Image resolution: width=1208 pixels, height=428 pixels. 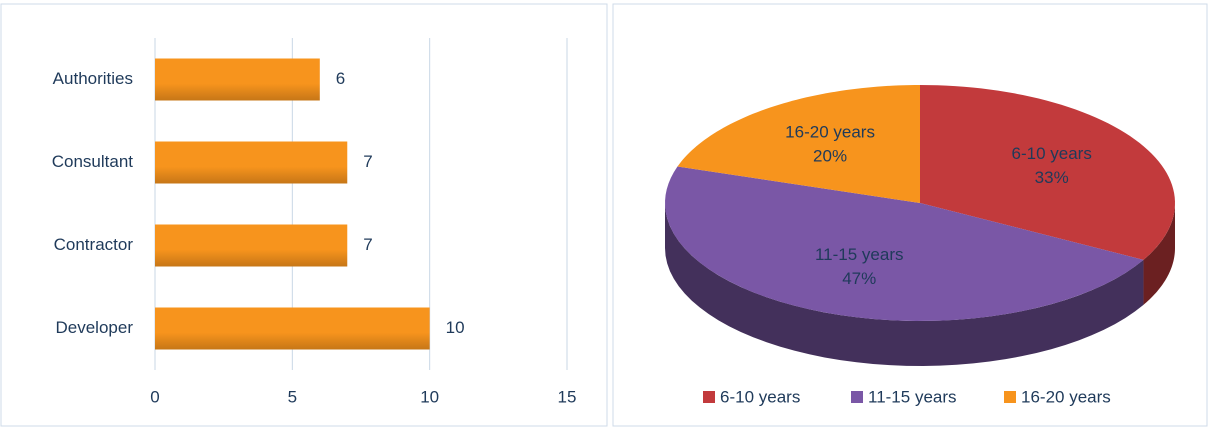 What do you see at coordinates (830, 156) in the screenshot?
I see `data-label-value: 20%` at bounding box center [830, 156].